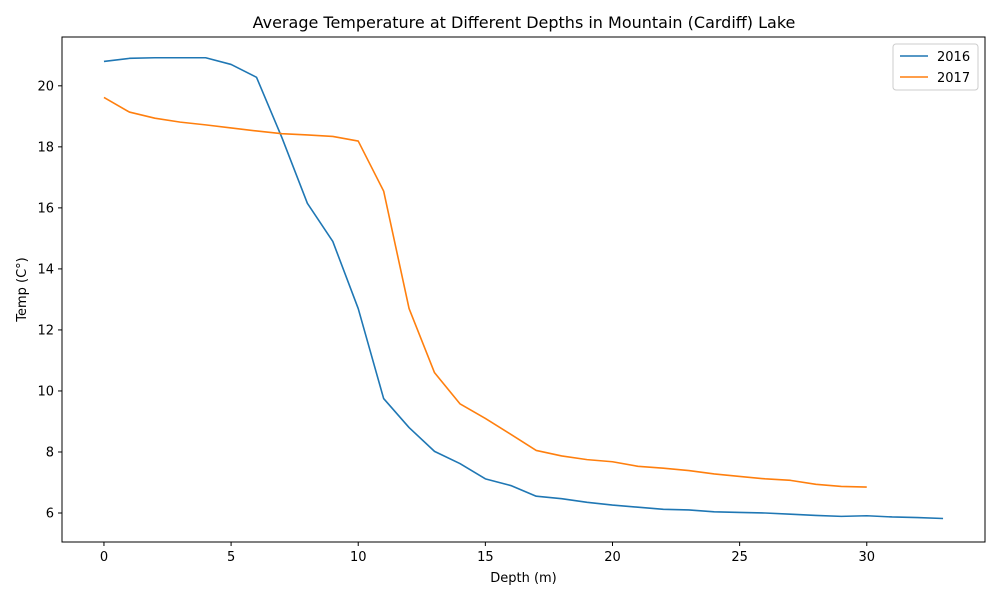  What do you see at coordinates (104, 557) in the screenshot?
I see `x-tick-label: 0` at bounding box center [104, 557].